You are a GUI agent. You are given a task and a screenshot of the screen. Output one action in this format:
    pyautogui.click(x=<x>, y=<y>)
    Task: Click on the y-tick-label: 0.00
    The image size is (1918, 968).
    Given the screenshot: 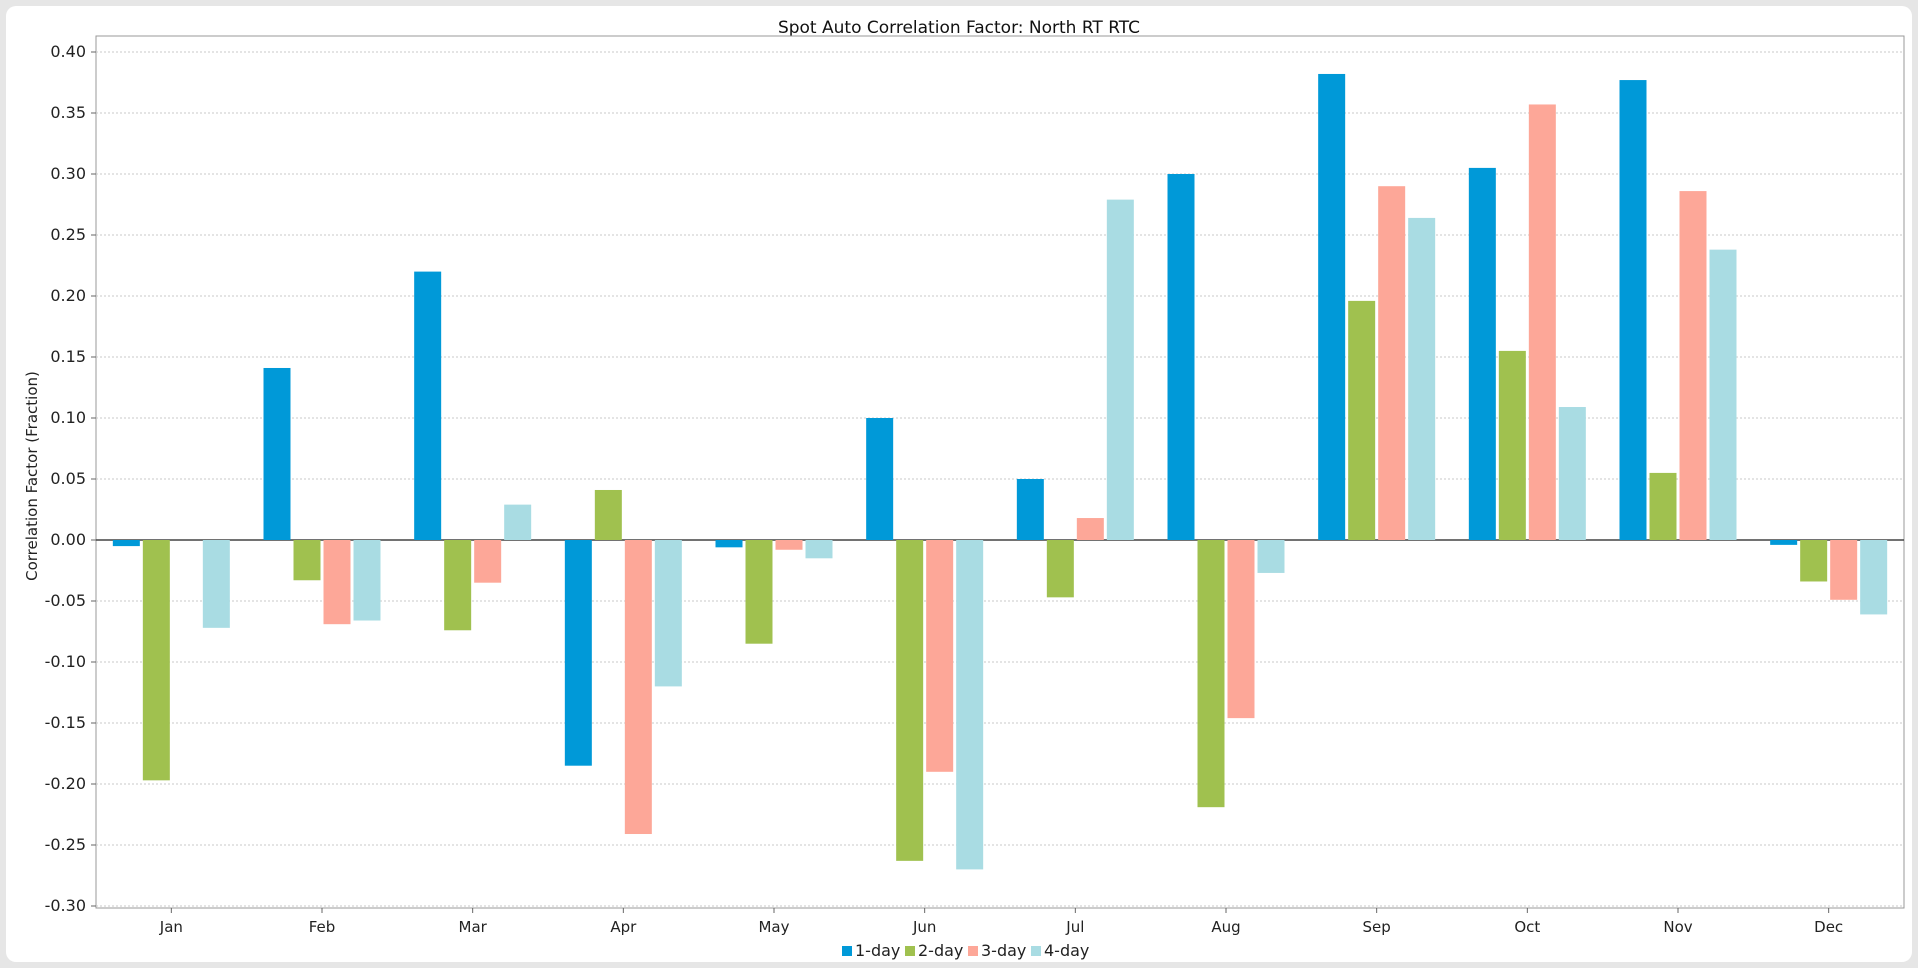 What is the action you would take?
    pyautogui.click(x=68, y=539)
    